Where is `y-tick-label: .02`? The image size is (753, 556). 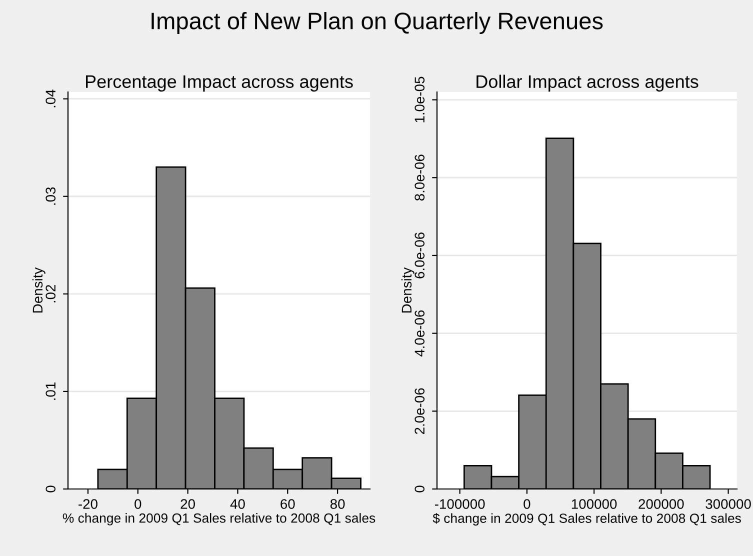 y-tick-label: .02 is located at coordinates (51, 293).